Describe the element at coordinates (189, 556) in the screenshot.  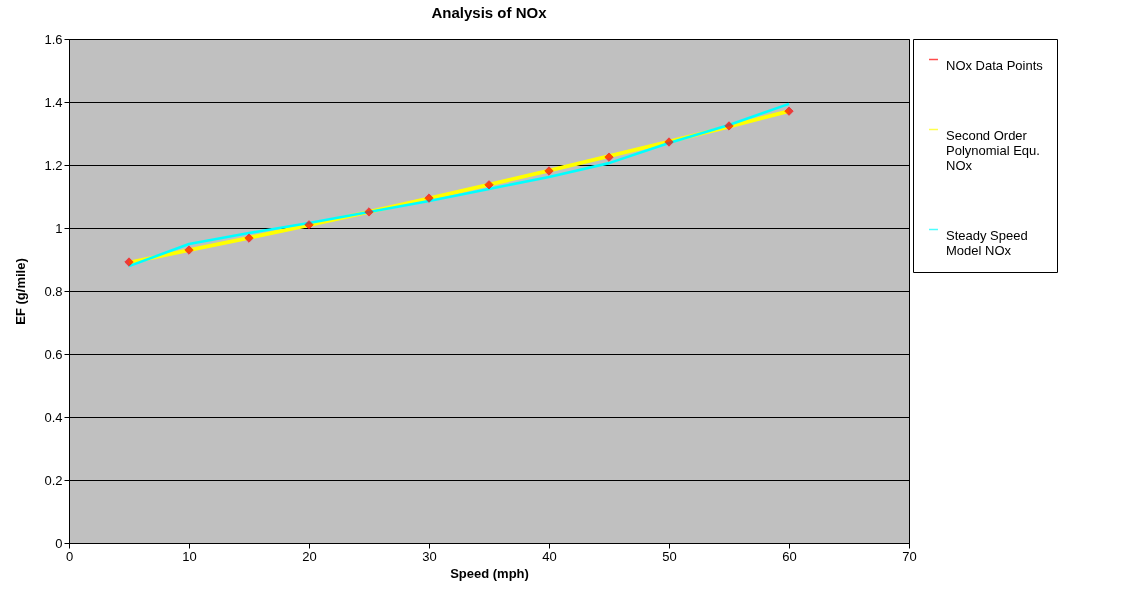
I see `x-tick-label: 10` at that location.